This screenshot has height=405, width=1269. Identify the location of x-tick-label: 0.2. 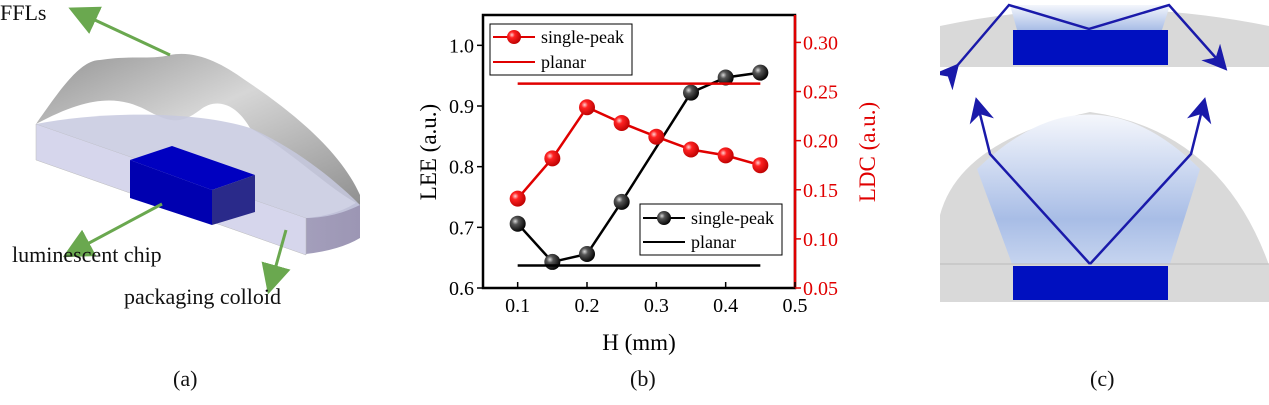
(587, 306).